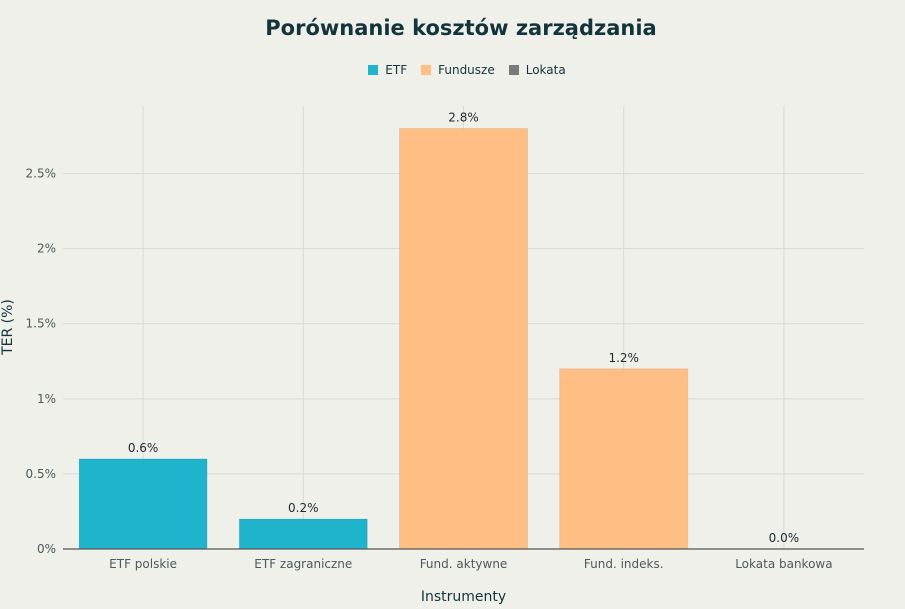 This screenshot has width=905, height=609. What do you see at coordinates (41, 174) in the screenshot?
I see `y-tick-label: 2.5%` at bounding box center [41, 174].